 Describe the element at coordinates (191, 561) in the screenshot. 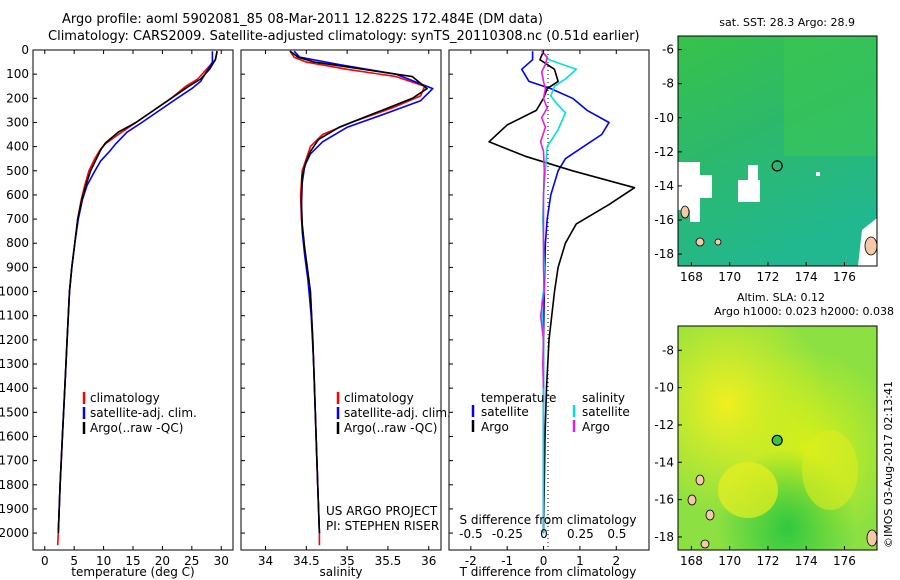

I see `x-tick-label: 25` at that location.